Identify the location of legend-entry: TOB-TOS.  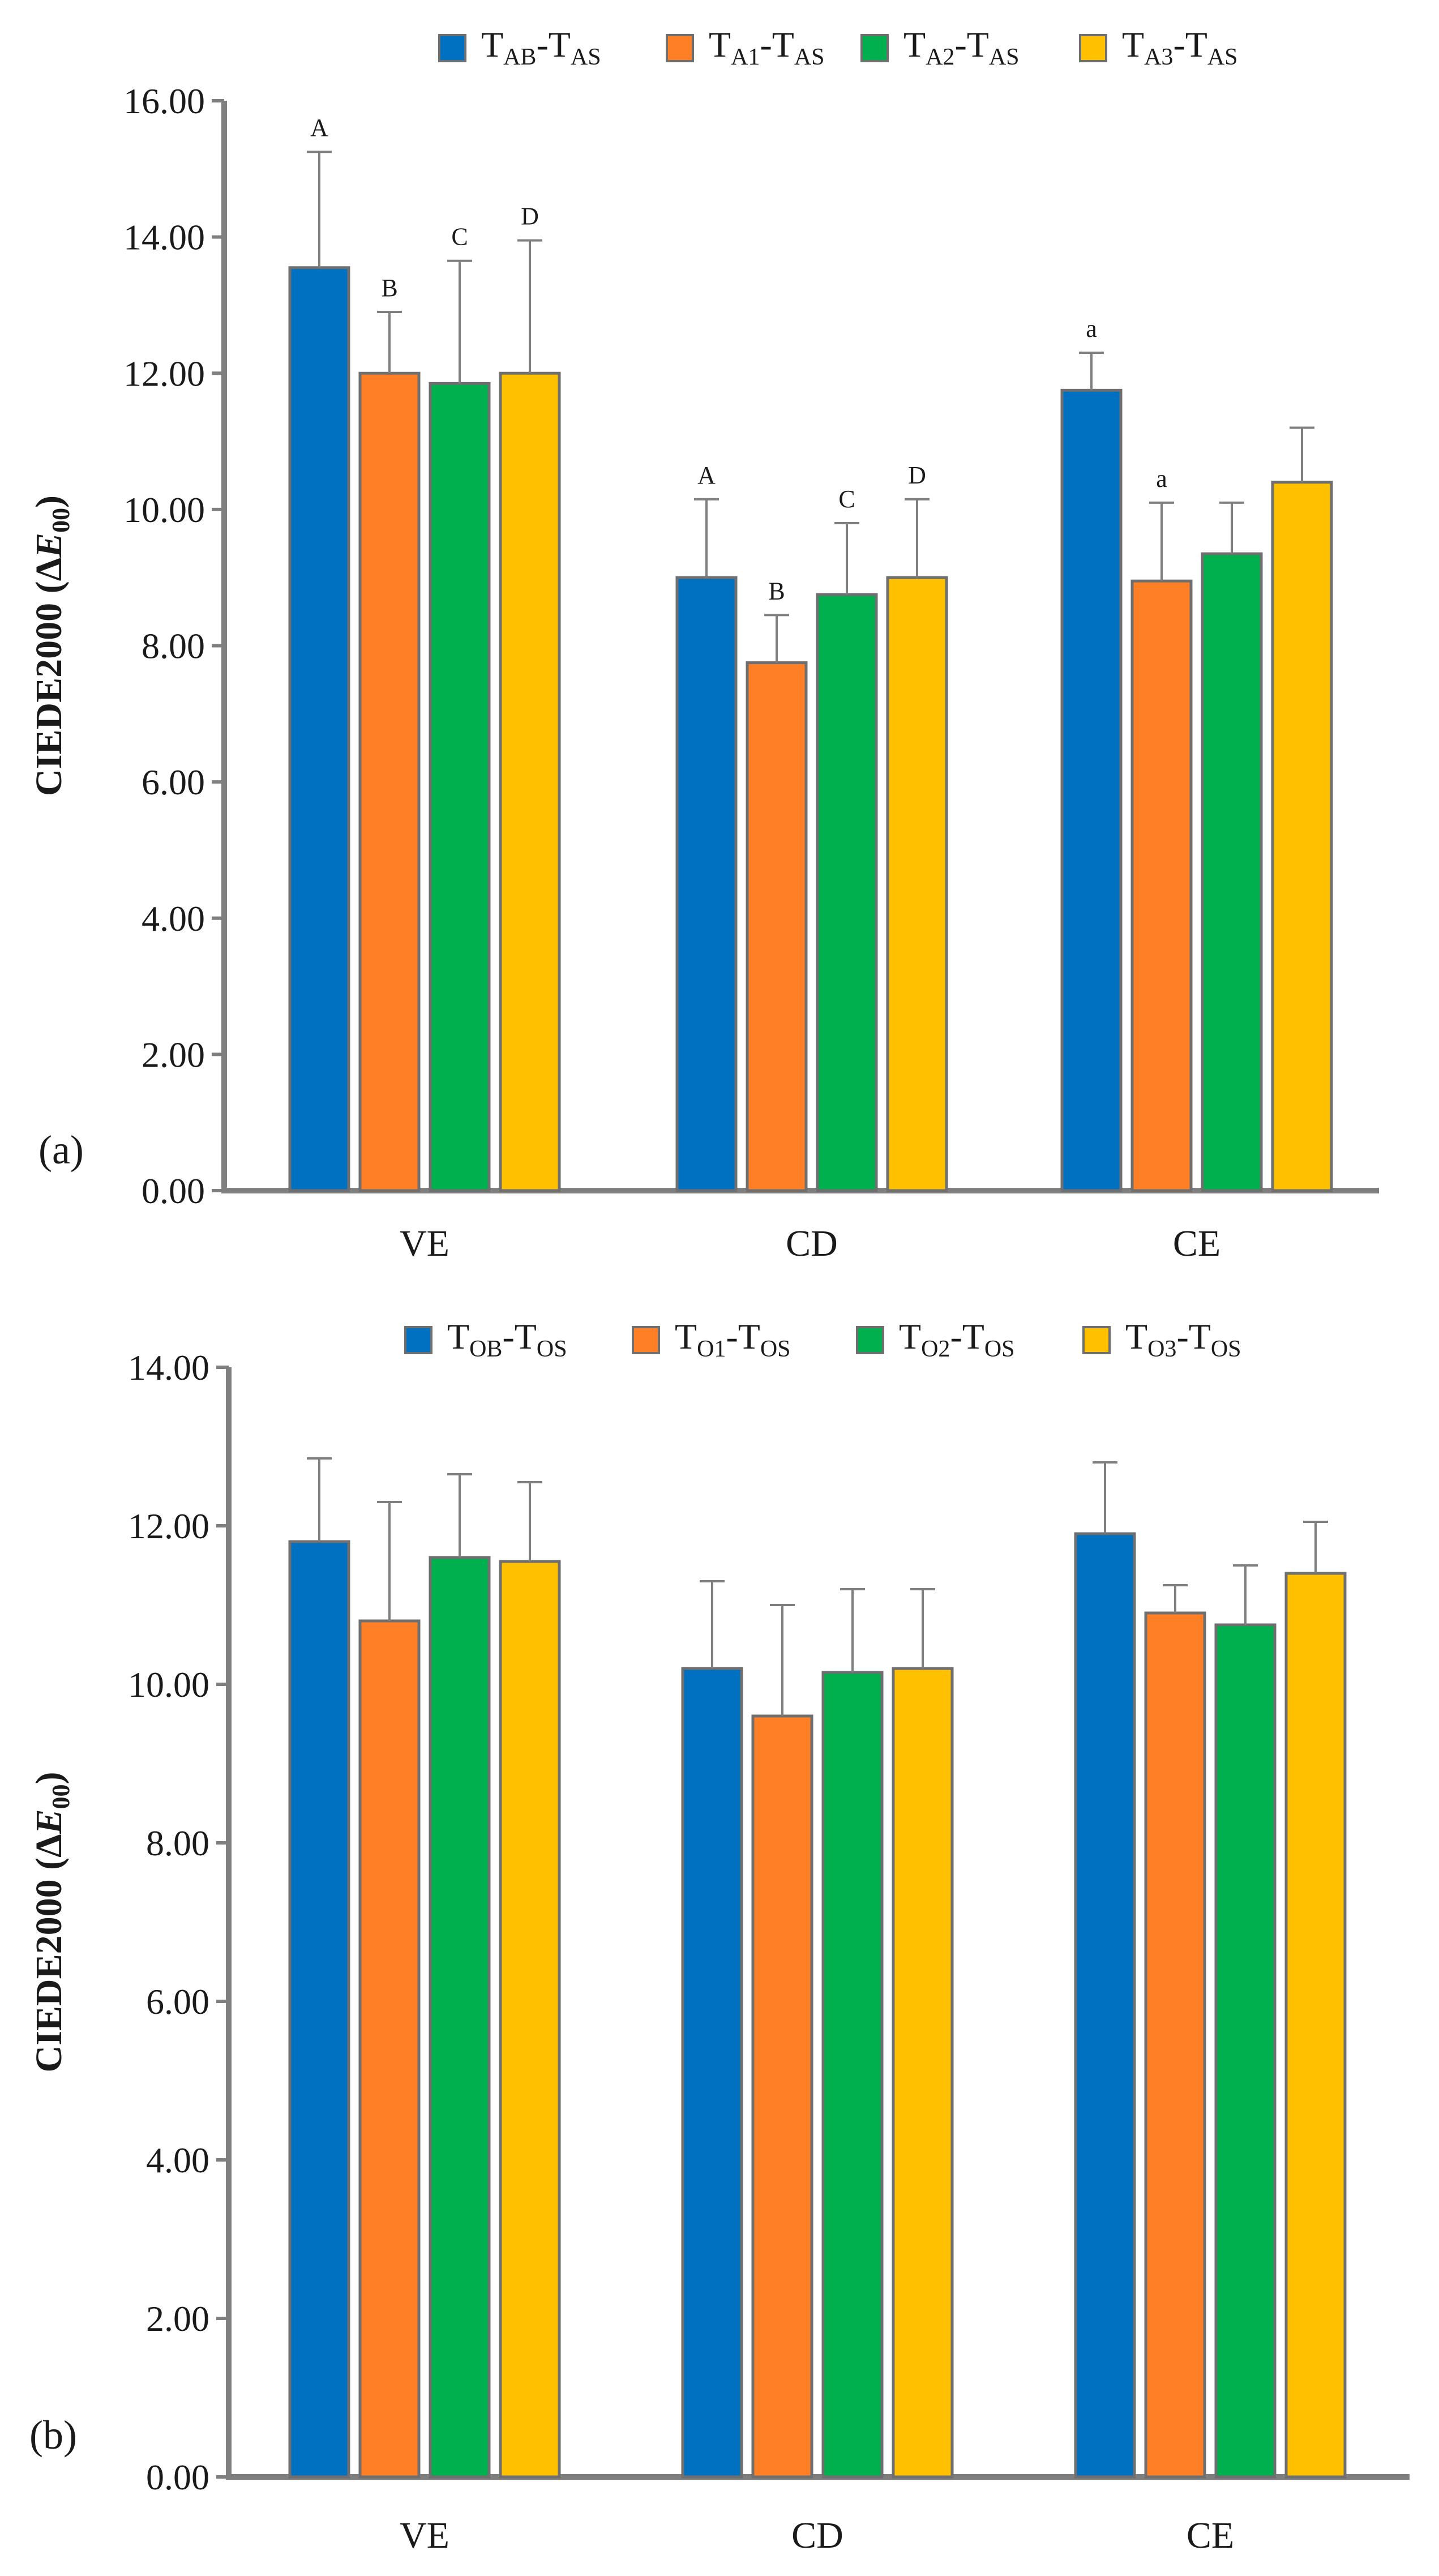
(507, 1339).